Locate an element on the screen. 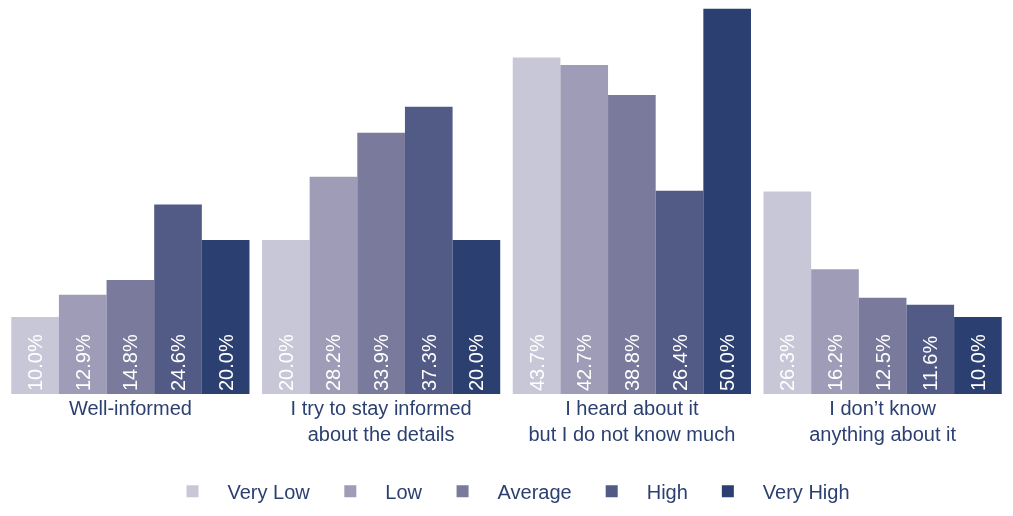  x-tick-label: I don’t know anything about it is located at coordinates (883, 421).